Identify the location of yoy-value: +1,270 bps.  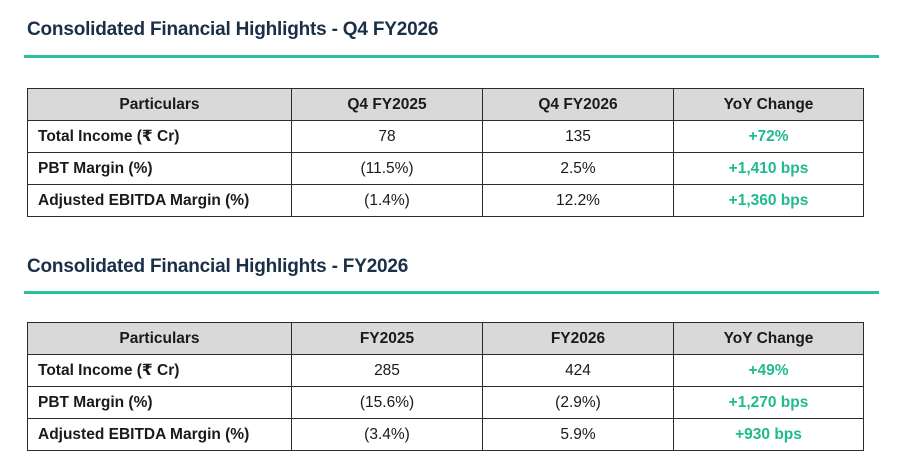
(768, 402).